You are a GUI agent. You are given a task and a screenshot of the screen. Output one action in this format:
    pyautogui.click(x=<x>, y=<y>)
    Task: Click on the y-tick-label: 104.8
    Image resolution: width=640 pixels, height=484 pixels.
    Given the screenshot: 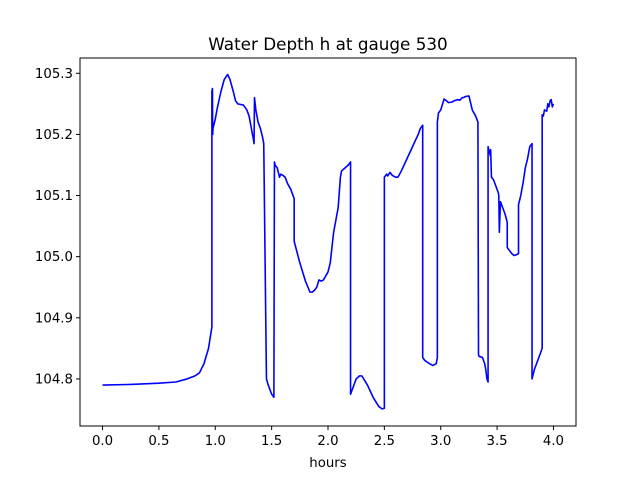 What is the action you would take?
    pyautogui.click(x=54, y=379)
    